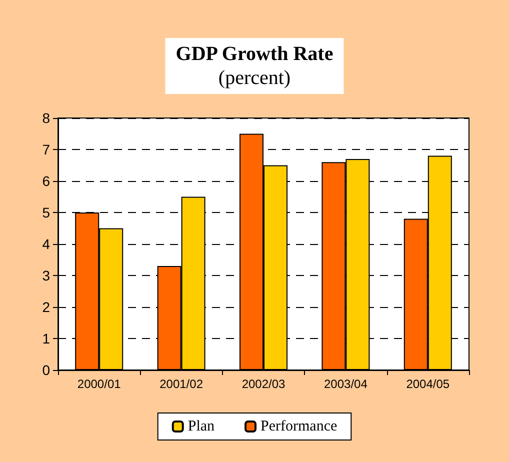  I want to click on chart-subtitle: (percent), so click(254, 78).